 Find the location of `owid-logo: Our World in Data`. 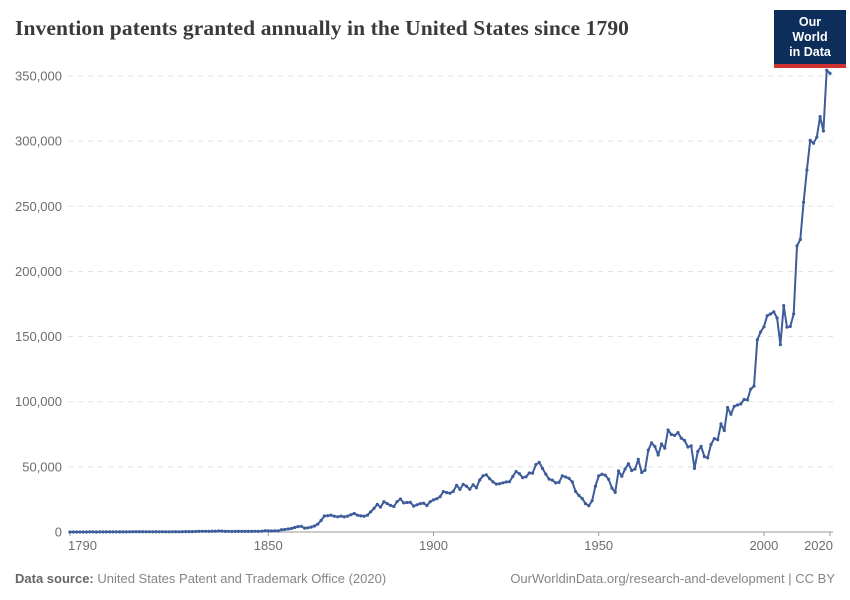

owid-logo: Our World in Data is located at coordinates (810, 39).